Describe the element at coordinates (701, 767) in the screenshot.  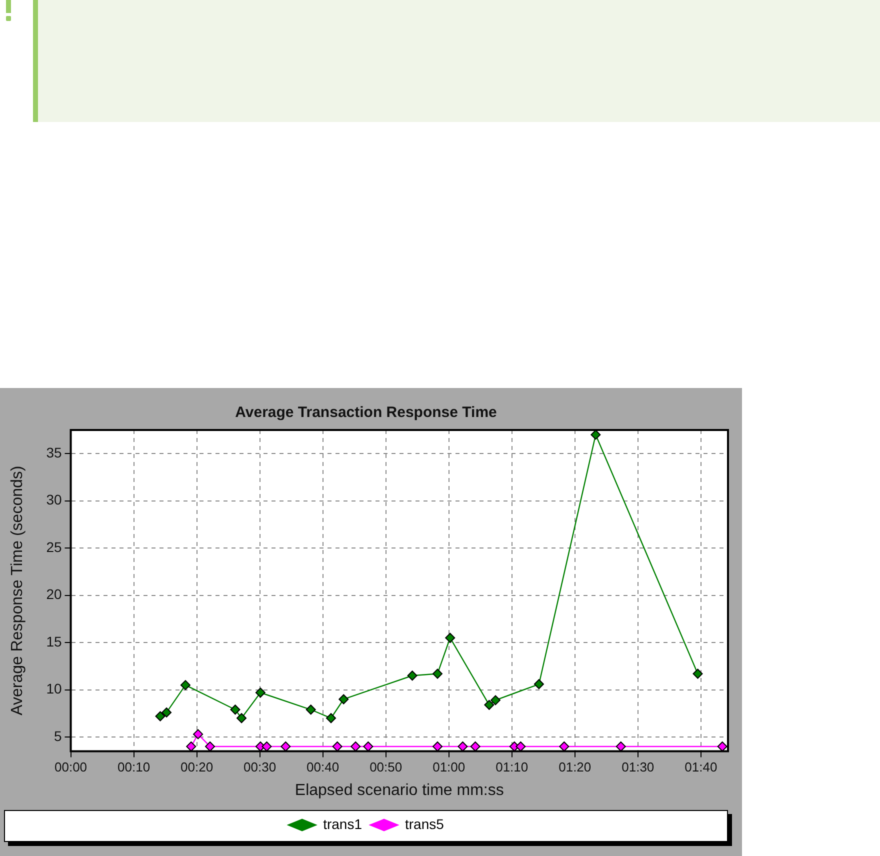
I see `x-tick-label: 01:40` at that location.